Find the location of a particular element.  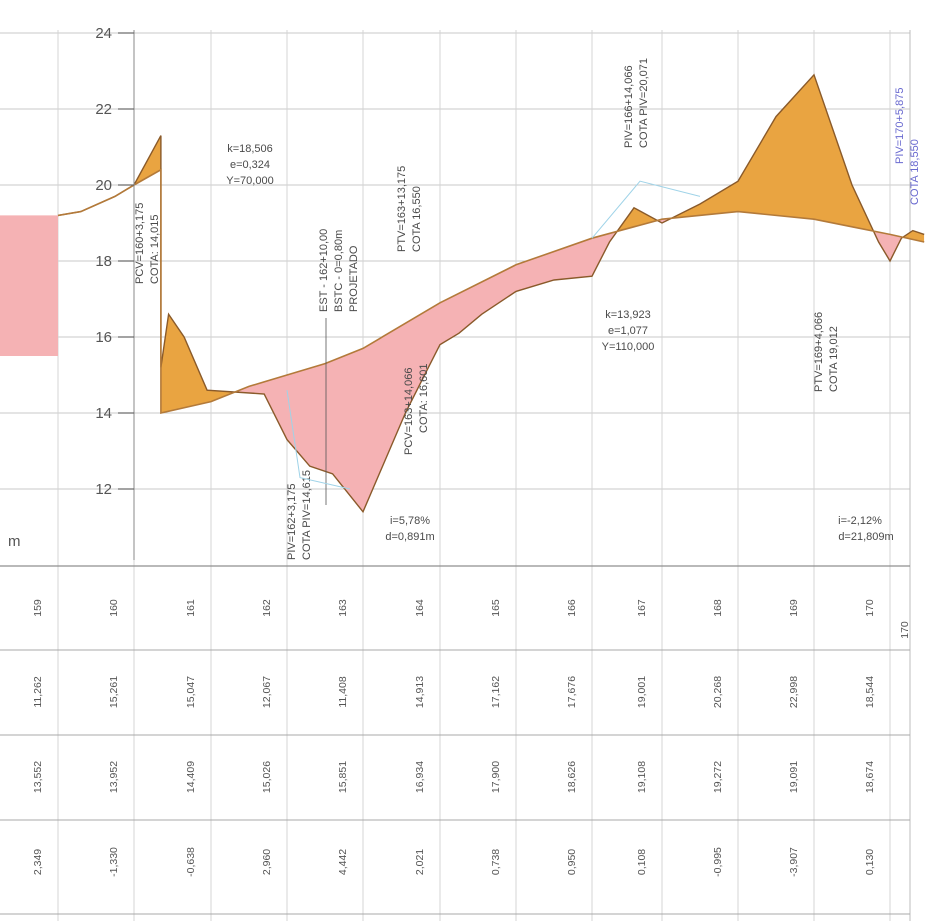

table-cell: 15,851 is located at coordinates (343, 777).